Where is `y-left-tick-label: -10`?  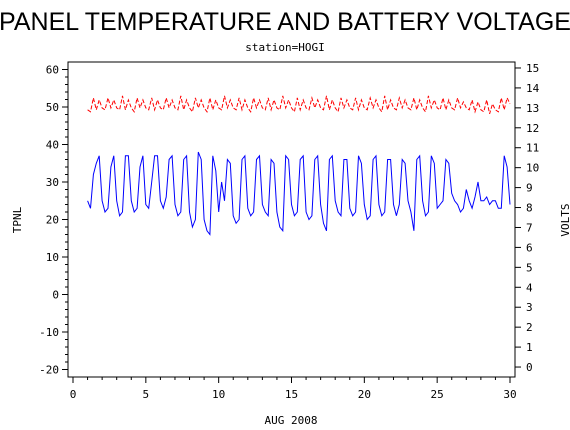 y-left-tick-label: -10 is located at coordinates (49, 332).